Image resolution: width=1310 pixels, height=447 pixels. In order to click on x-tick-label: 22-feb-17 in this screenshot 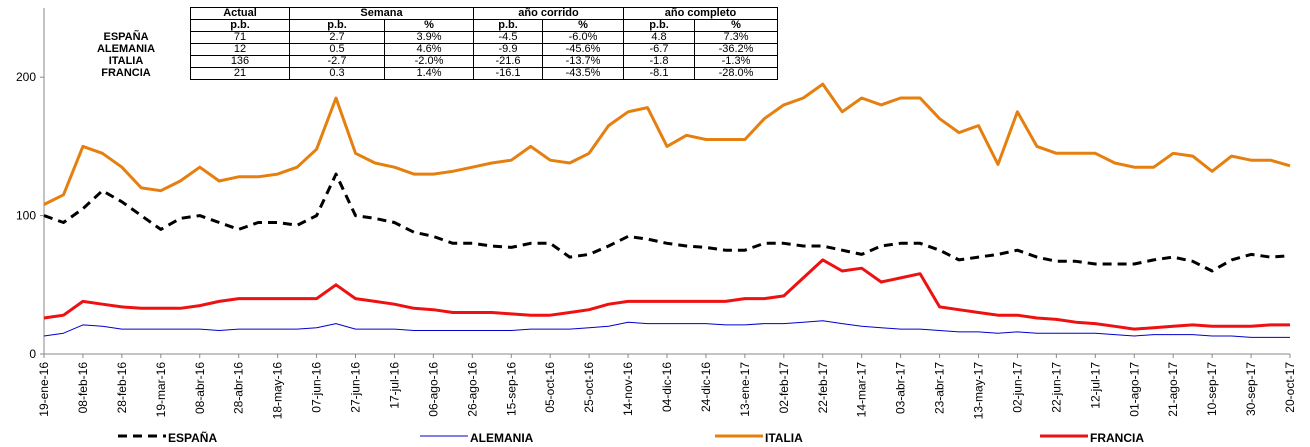, I will do `click(823, 388)`.